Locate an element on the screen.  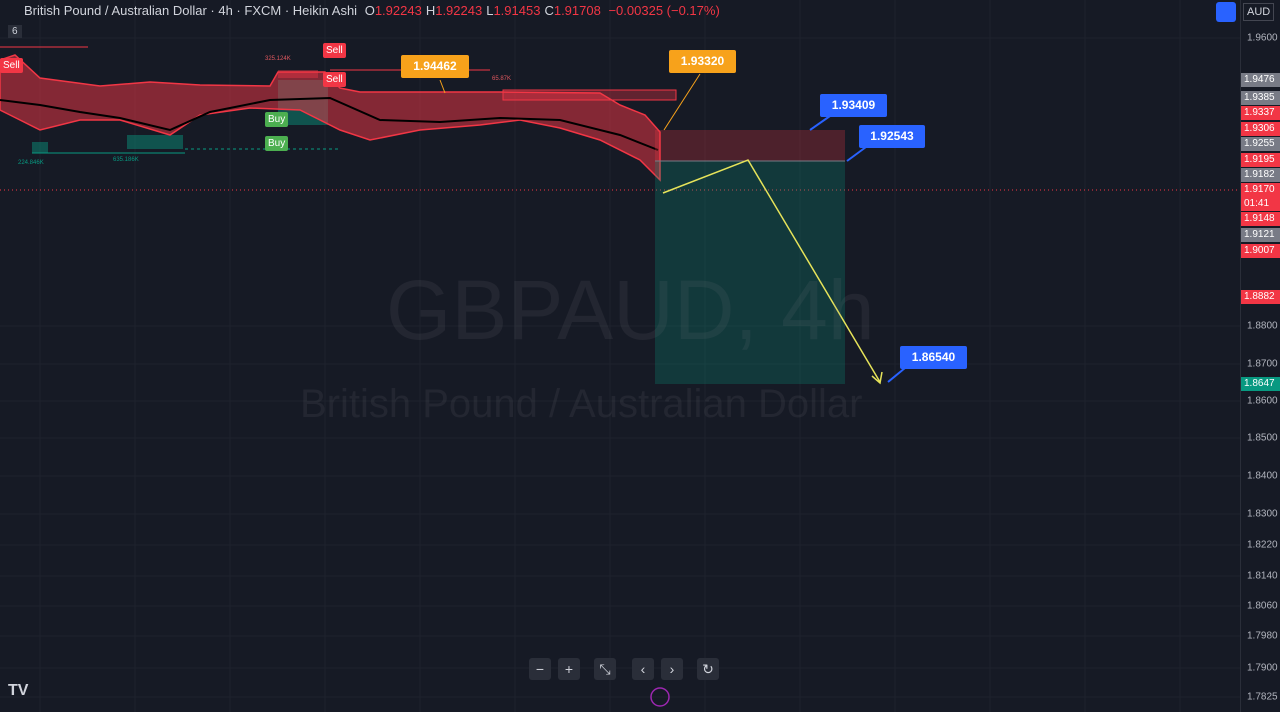
trend-line is located at coordinates (329, 123).